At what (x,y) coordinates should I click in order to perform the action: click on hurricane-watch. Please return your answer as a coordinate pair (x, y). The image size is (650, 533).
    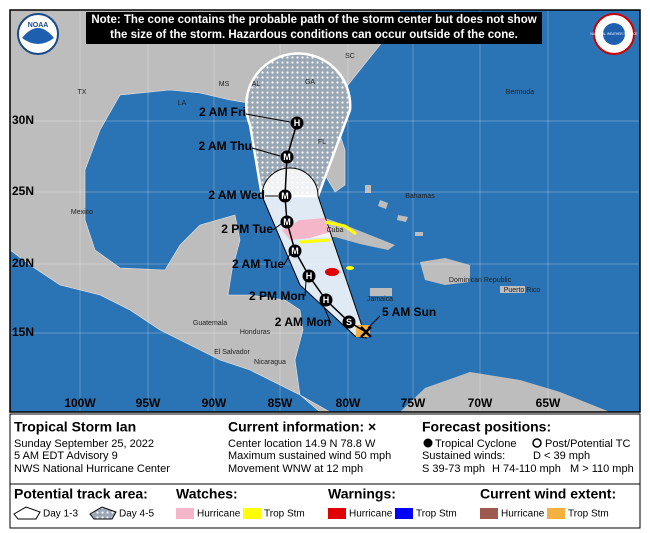
    Looking at the image, I should click on (306, 229).